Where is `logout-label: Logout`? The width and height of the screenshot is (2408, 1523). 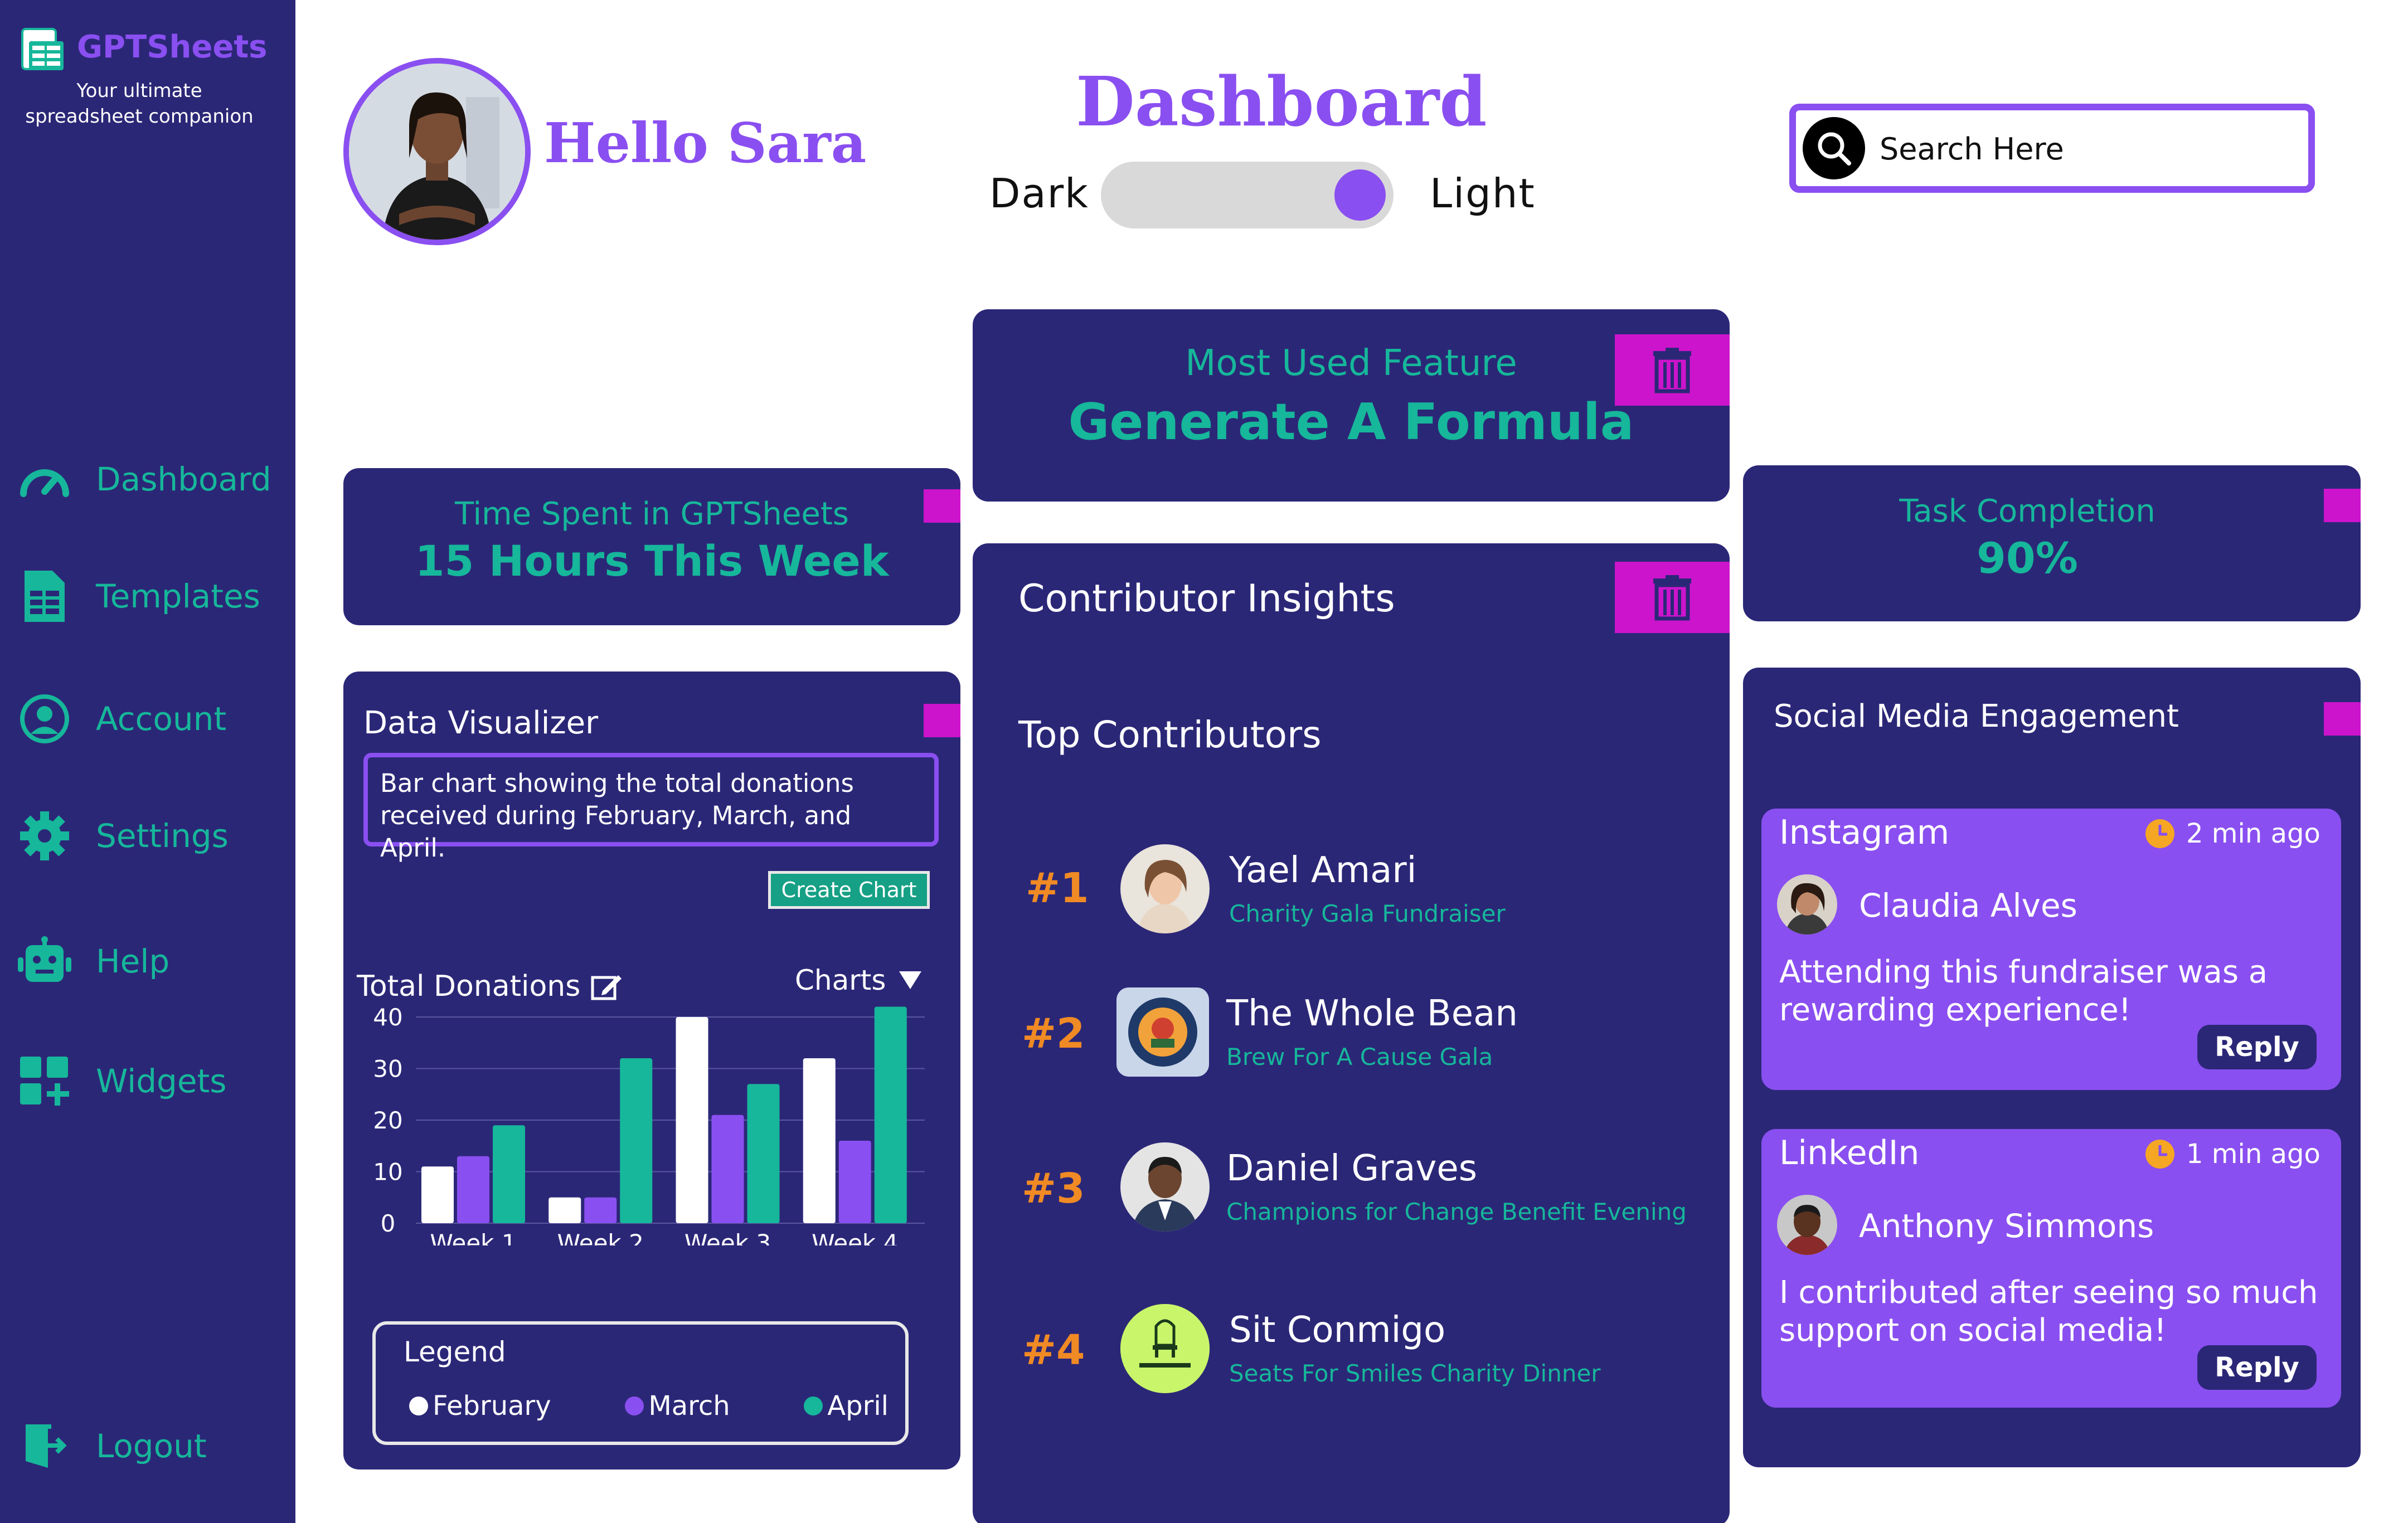 logout-label: Logout is located at coordinates (151, 1446).